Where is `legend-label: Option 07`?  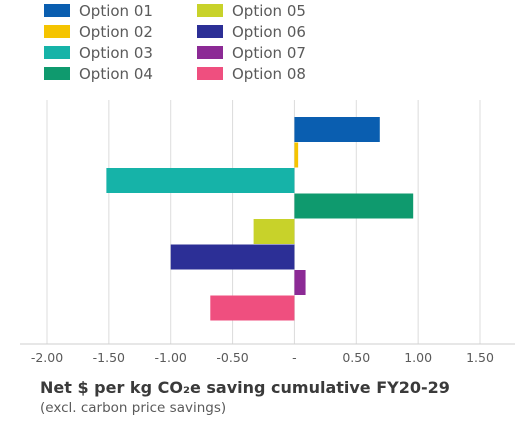
legend-label: Option 07 is located at coordinates (269, 53).